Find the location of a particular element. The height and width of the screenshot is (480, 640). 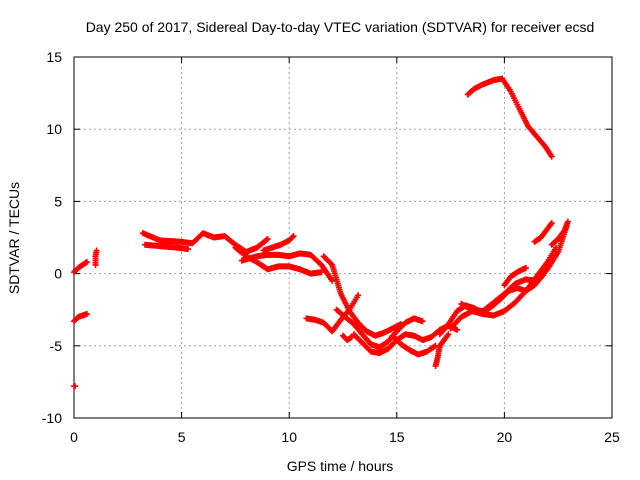

series-ecsd-a is located at coordinates (75, 386).